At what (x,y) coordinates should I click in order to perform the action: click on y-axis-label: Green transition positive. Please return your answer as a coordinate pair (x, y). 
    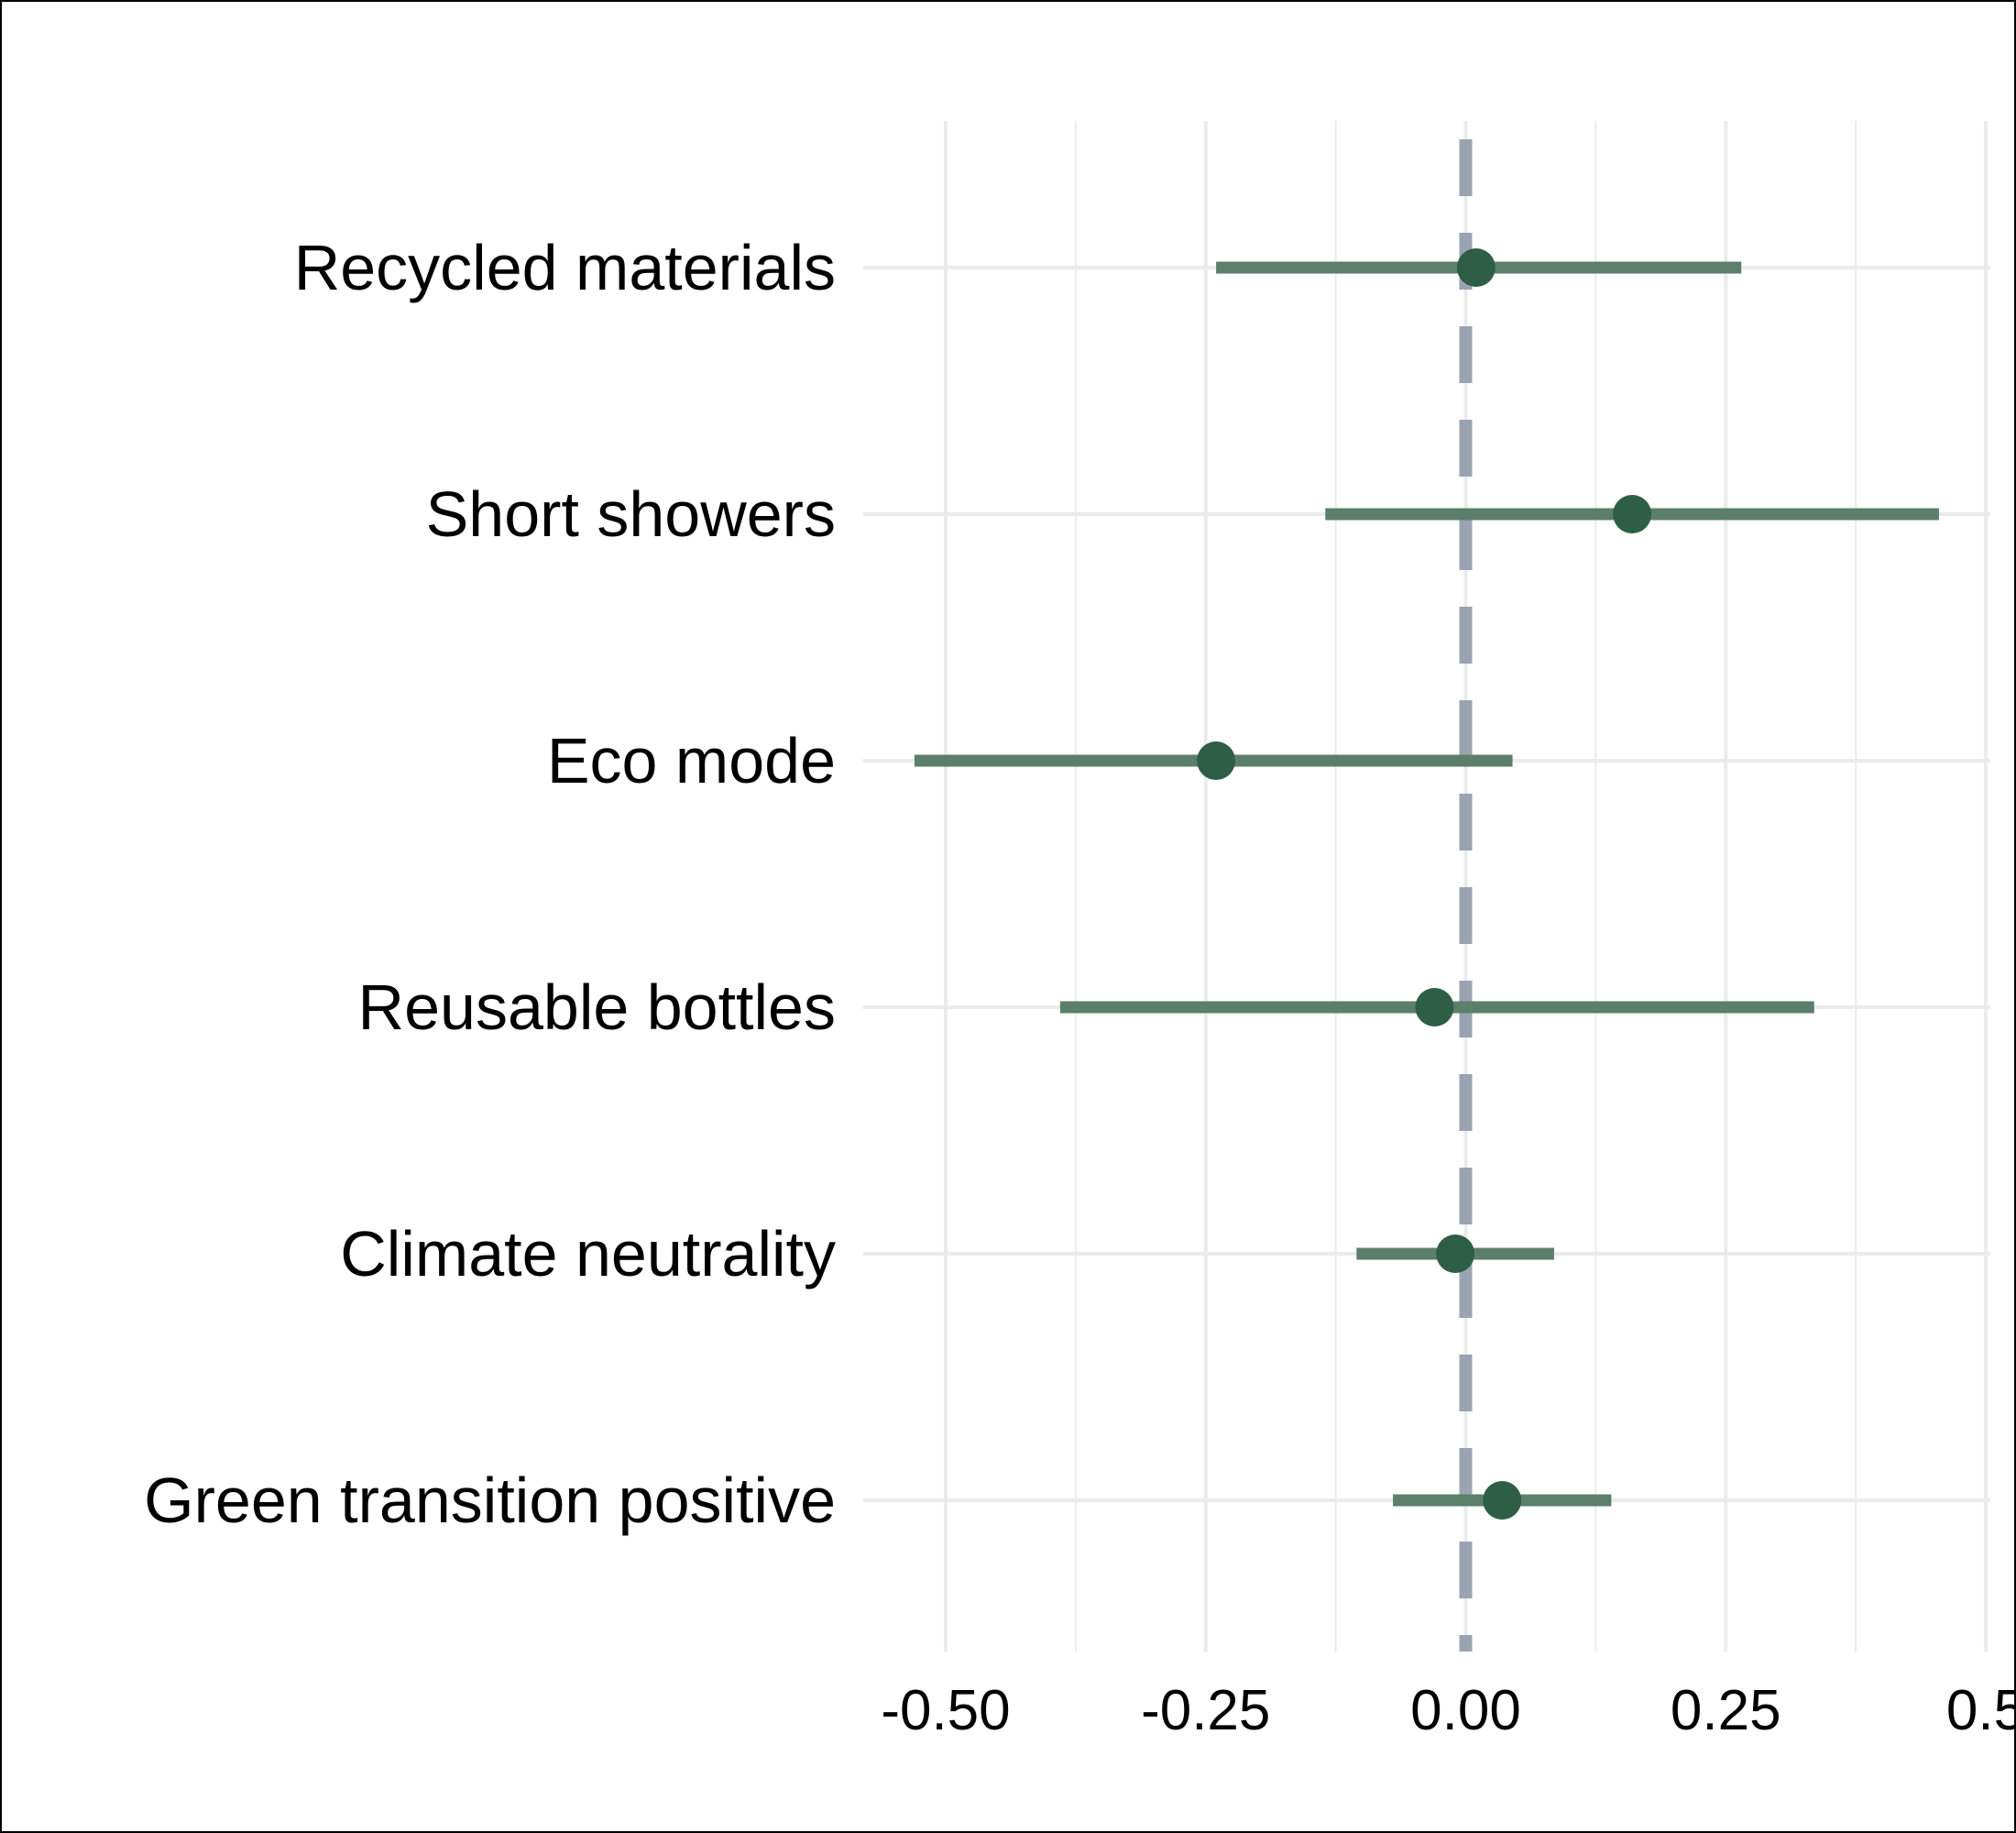
    Looking at the image, I should click on (490, 1500).